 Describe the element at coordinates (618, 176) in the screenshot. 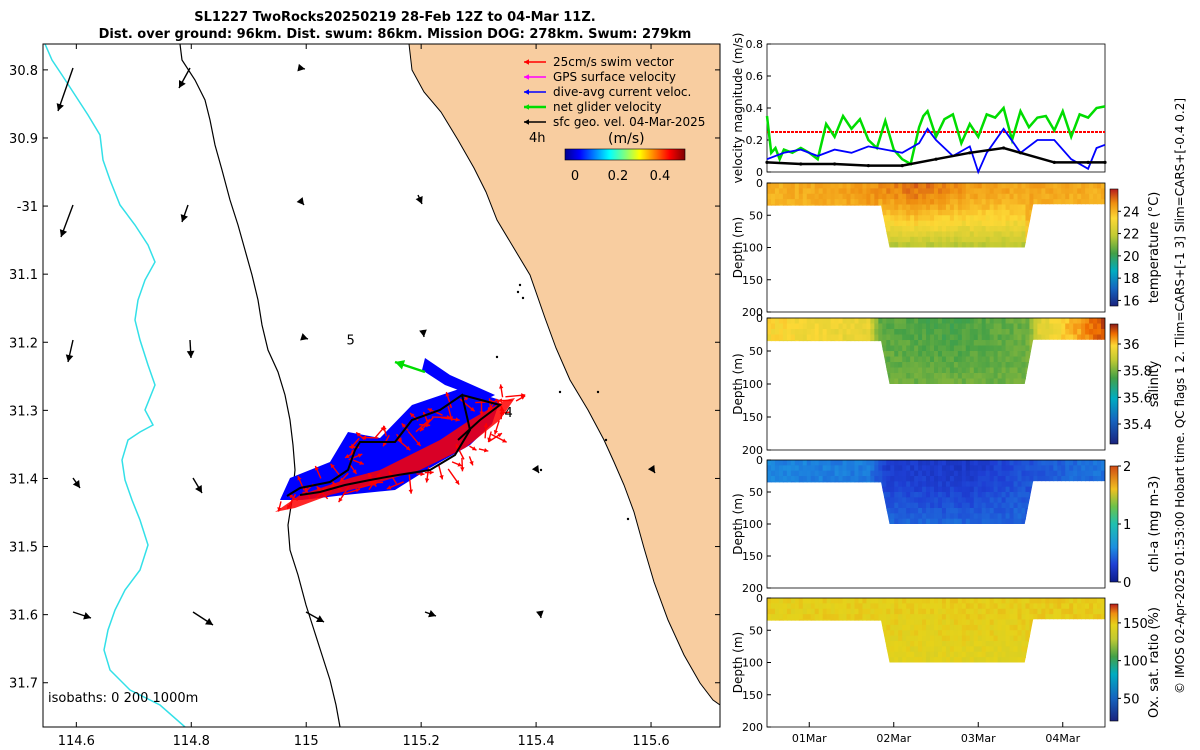

I see `legend-colorbar-tick: 0.2` at that location.